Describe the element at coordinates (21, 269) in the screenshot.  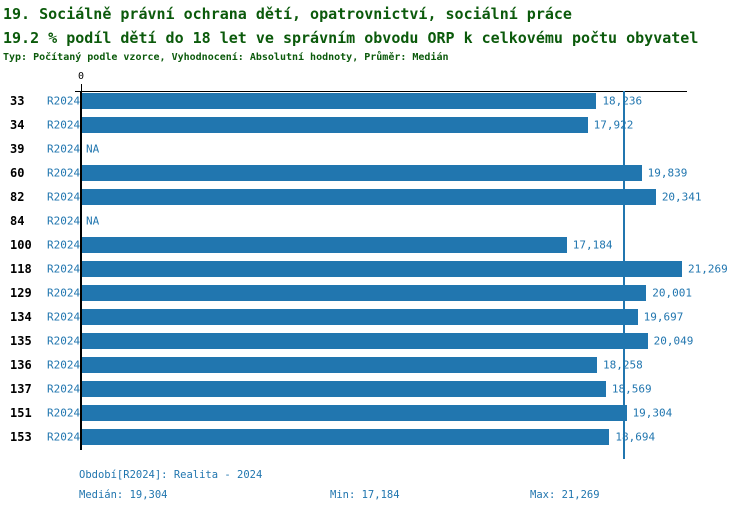
I see `row-category-label: 118` at that location.